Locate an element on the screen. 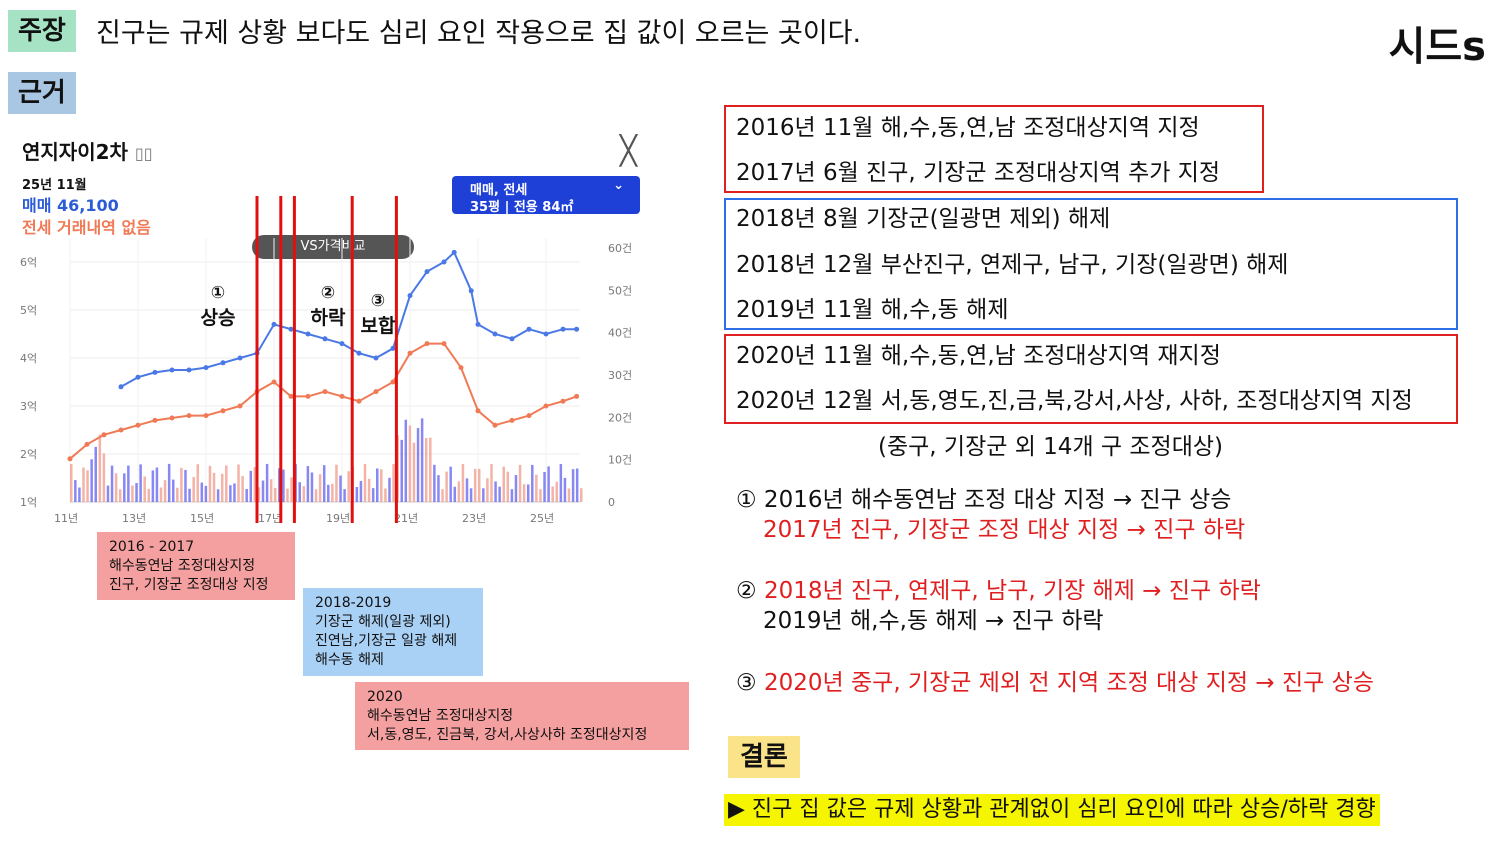 The height and width of the screenshot is (844, 1498). evidence-tag: 근거 is located at coordinates (42, 93).